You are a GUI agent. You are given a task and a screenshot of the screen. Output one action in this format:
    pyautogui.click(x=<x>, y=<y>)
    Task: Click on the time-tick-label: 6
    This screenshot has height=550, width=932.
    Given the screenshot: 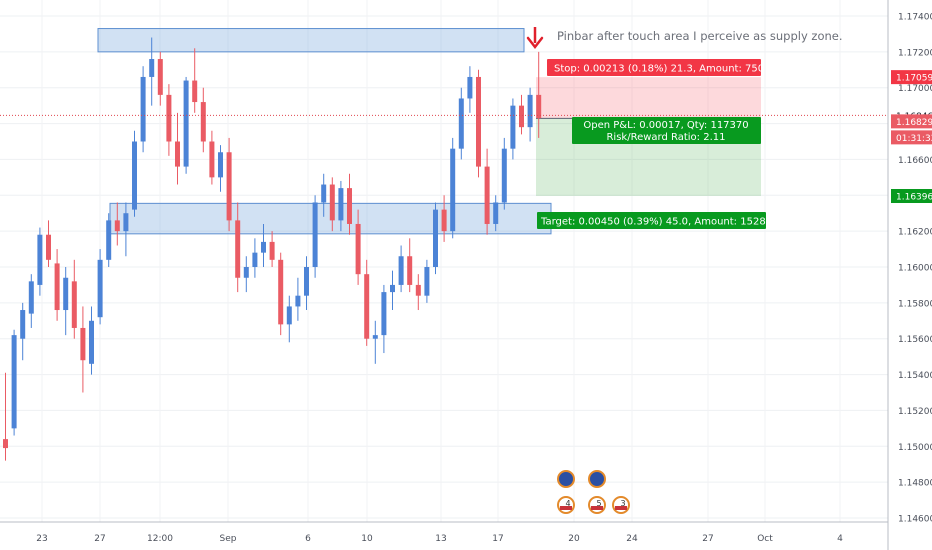 What is the action you would take?
    pyautogui.click(x=308, y=539)
    